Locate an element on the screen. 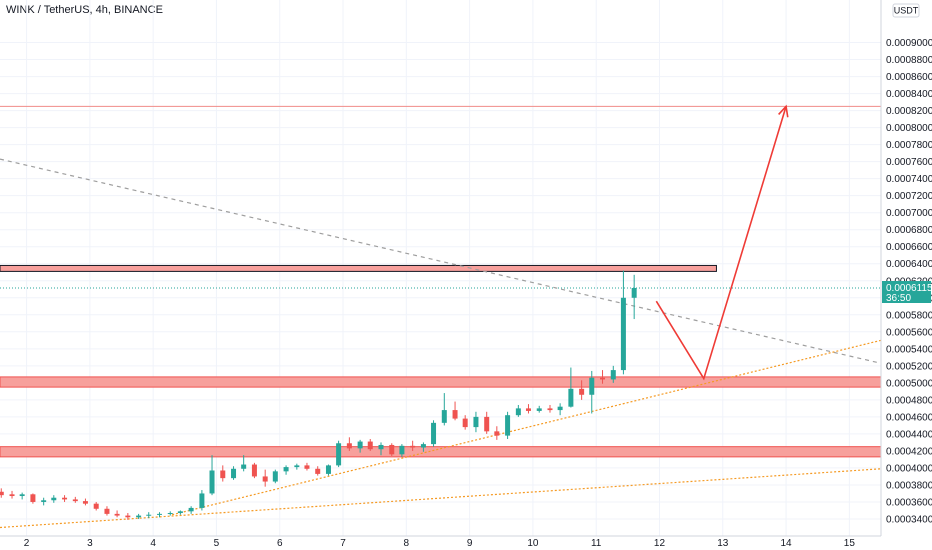  y-tick-label: 0.0006400 is located at coordinates (909, 264).